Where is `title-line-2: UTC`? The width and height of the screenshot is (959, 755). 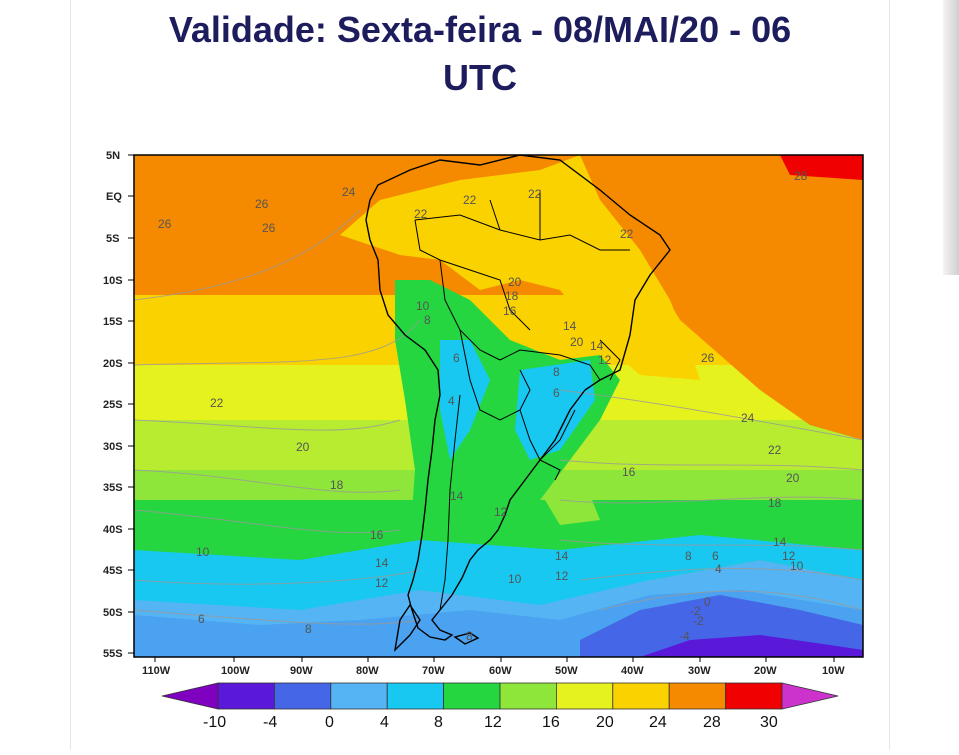 title-line-2: UTC is located at coordinates (480, 77).